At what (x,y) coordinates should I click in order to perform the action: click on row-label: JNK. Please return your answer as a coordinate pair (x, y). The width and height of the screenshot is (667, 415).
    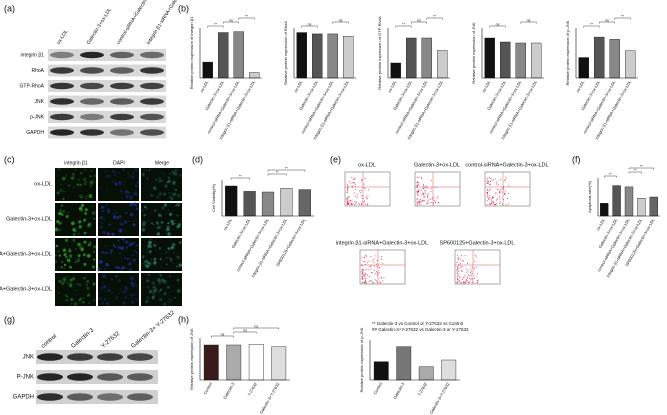
    Looking at the image, I should click on (40, 102).